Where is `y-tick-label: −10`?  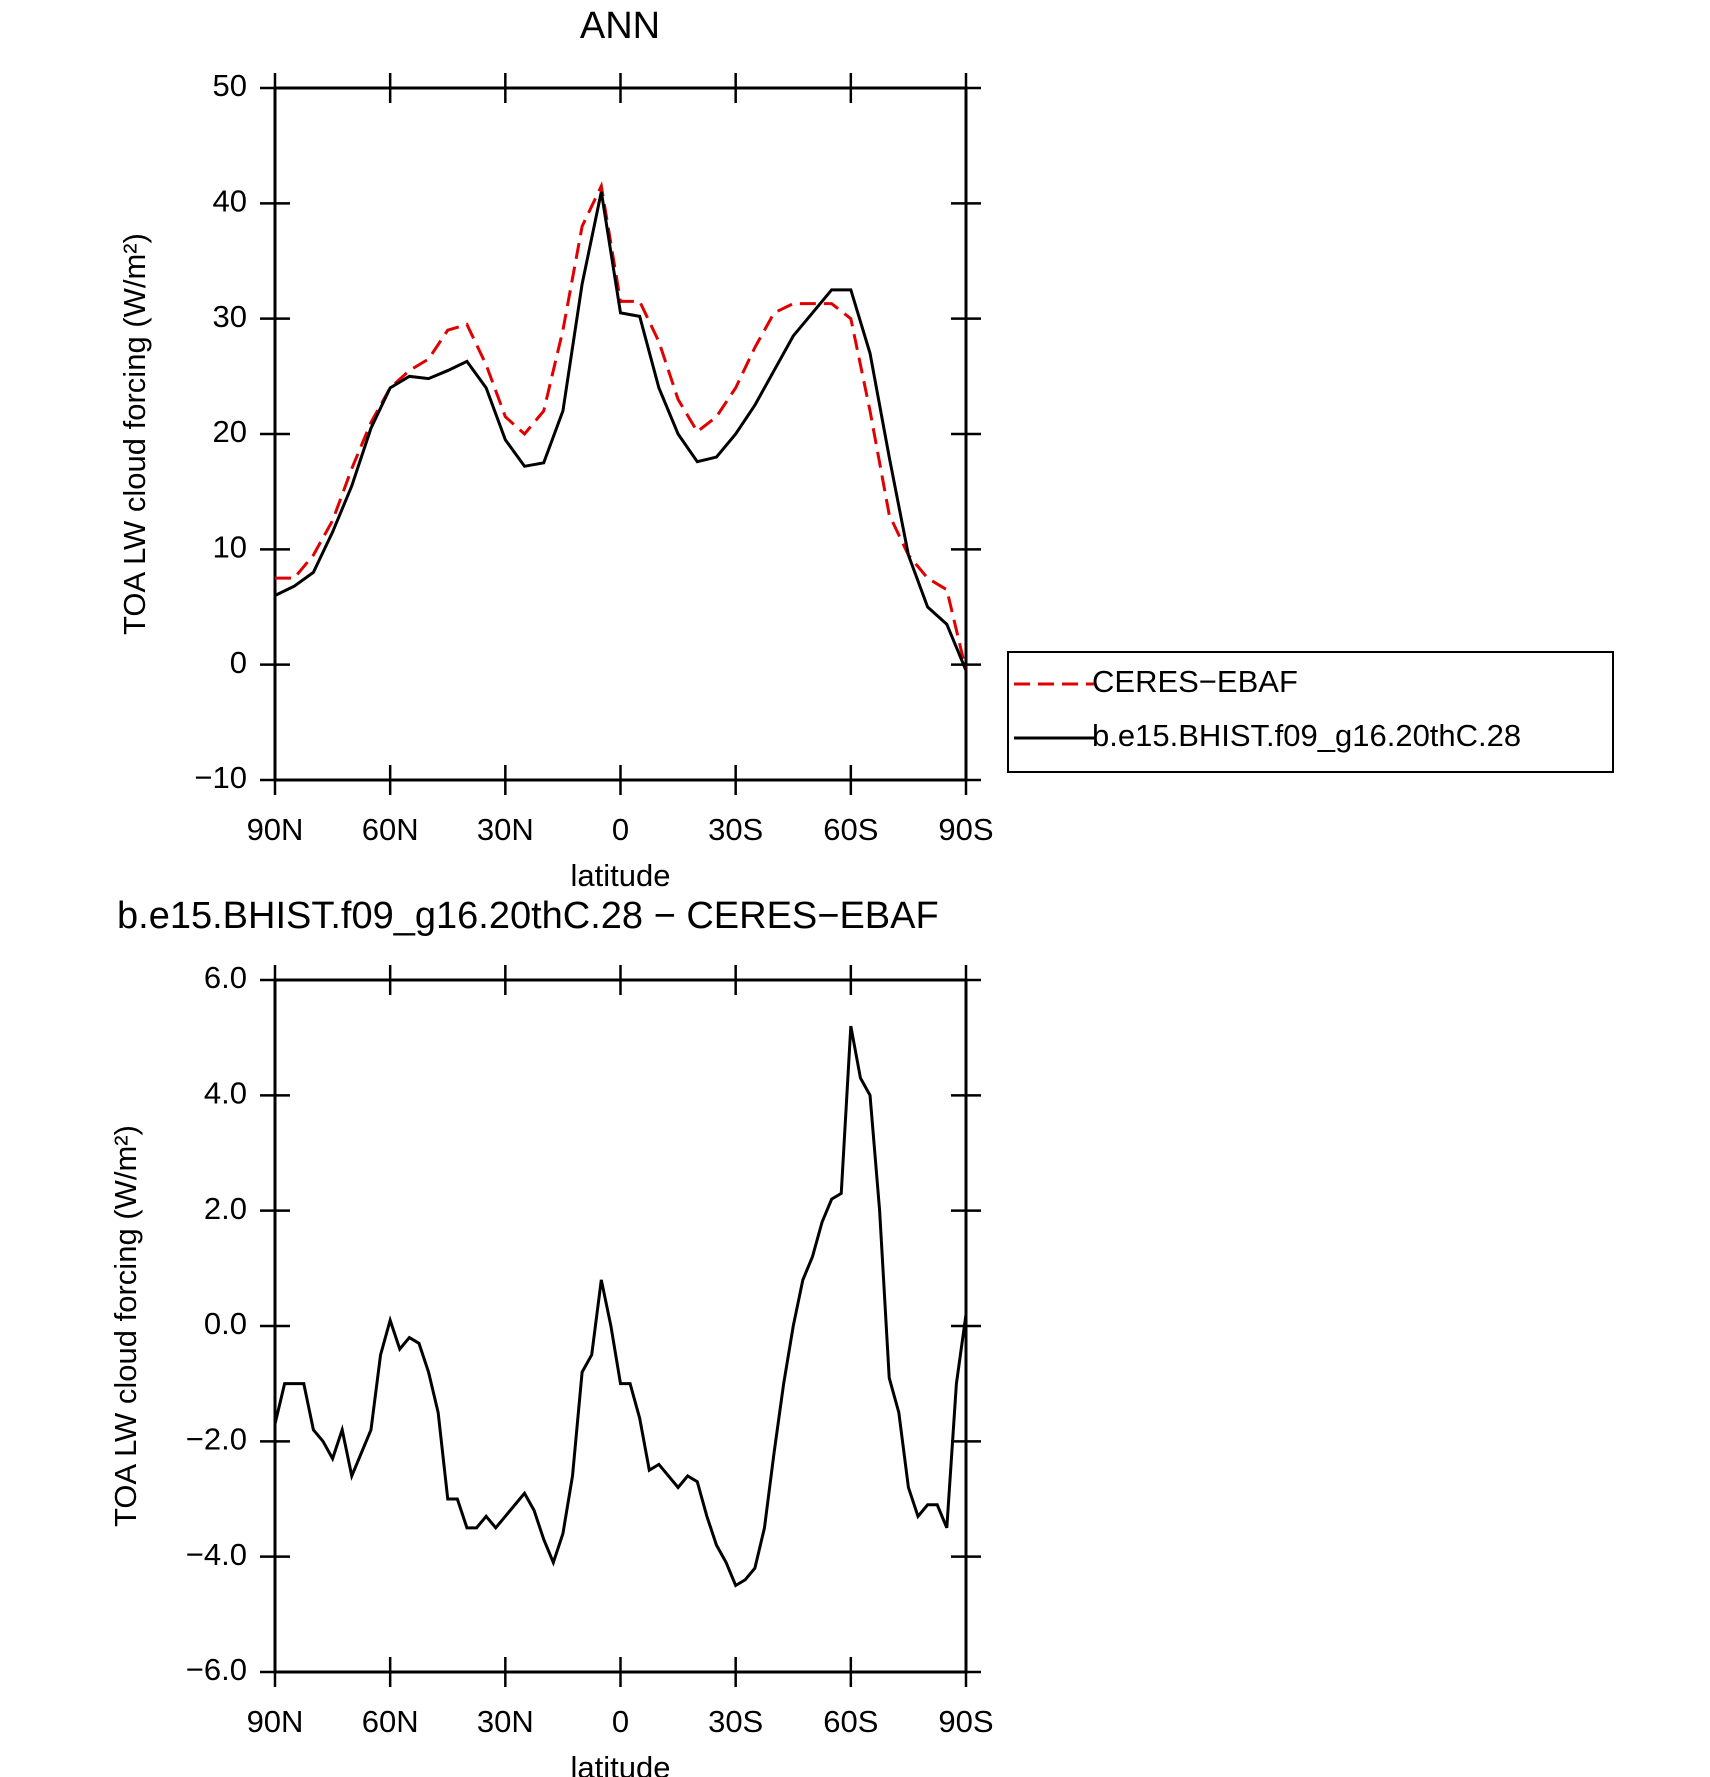
y-tick-label: −10 is located at coordinates (220, 777).